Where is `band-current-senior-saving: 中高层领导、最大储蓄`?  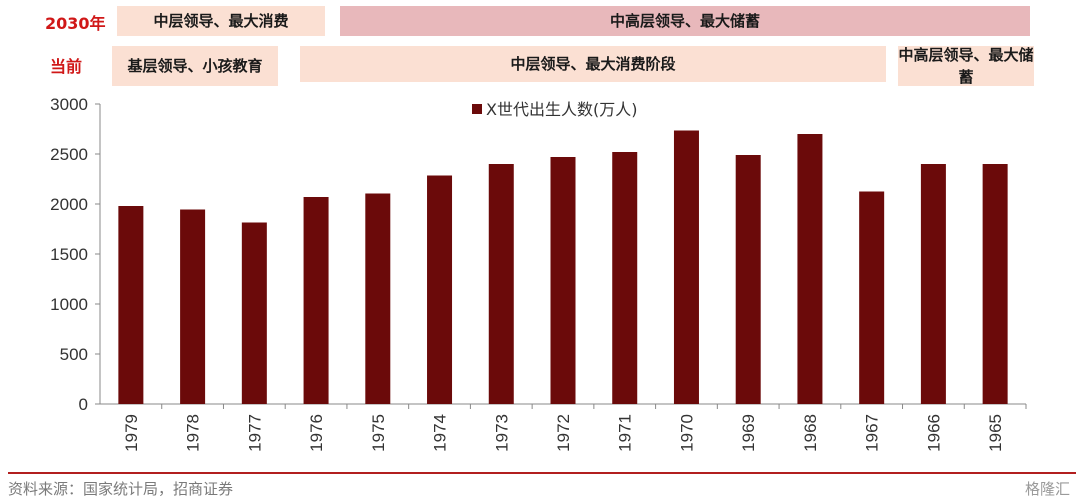
band-current-senior-saving: 中高层领导、最大储蓄 is located at coordinates (966, 66).